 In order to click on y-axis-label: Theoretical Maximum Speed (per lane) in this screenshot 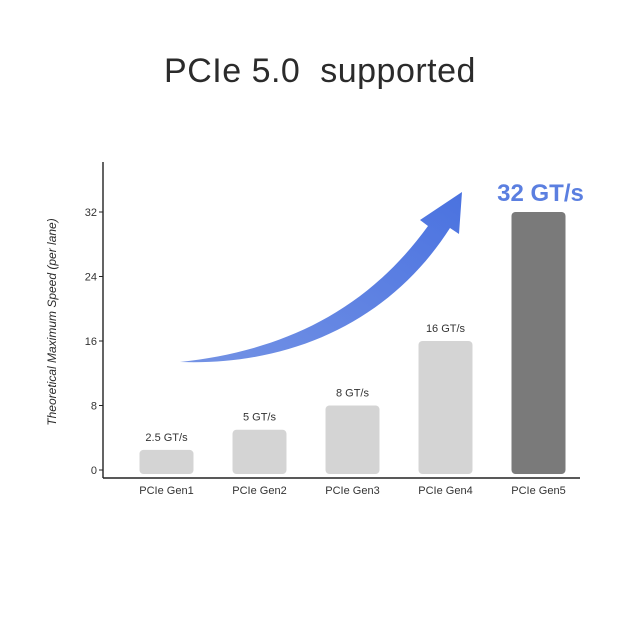, I will do `click(52, 321)`.